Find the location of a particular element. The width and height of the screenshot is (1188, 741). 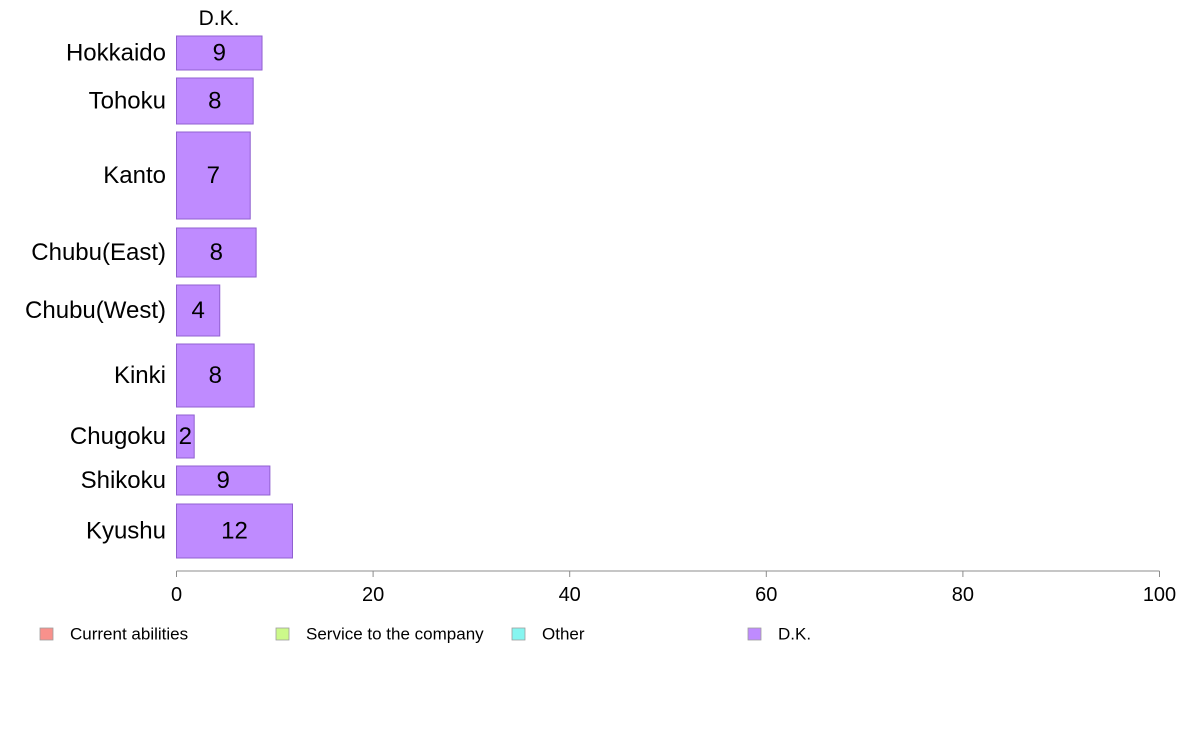

column-header: D.K. is located at coordinates (219, 18).